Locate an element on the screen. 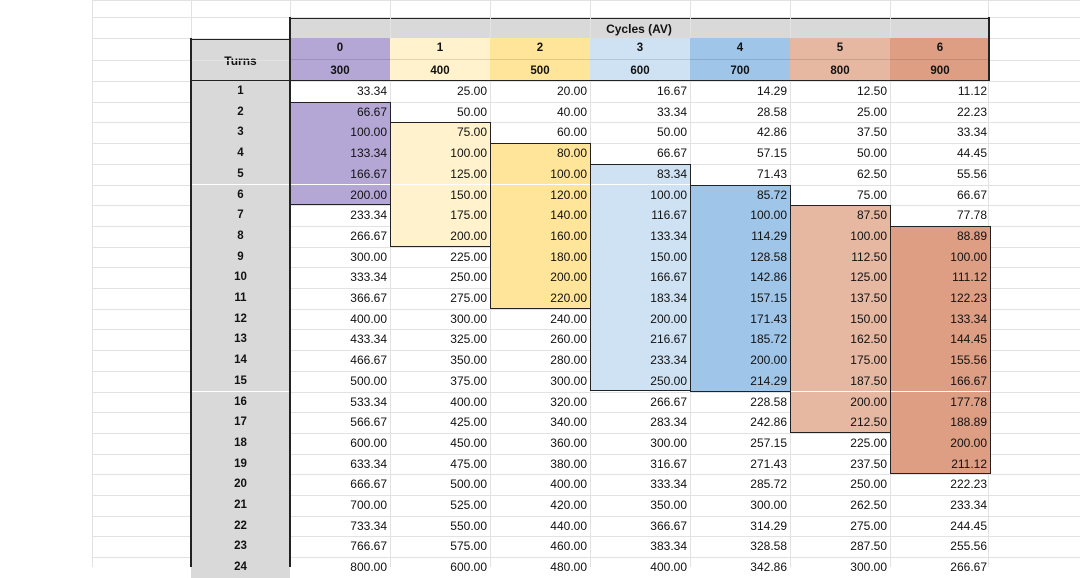 This screenshot has width=1080, height=578. table-cell: 260.00 is located at coordinates (568, 339).